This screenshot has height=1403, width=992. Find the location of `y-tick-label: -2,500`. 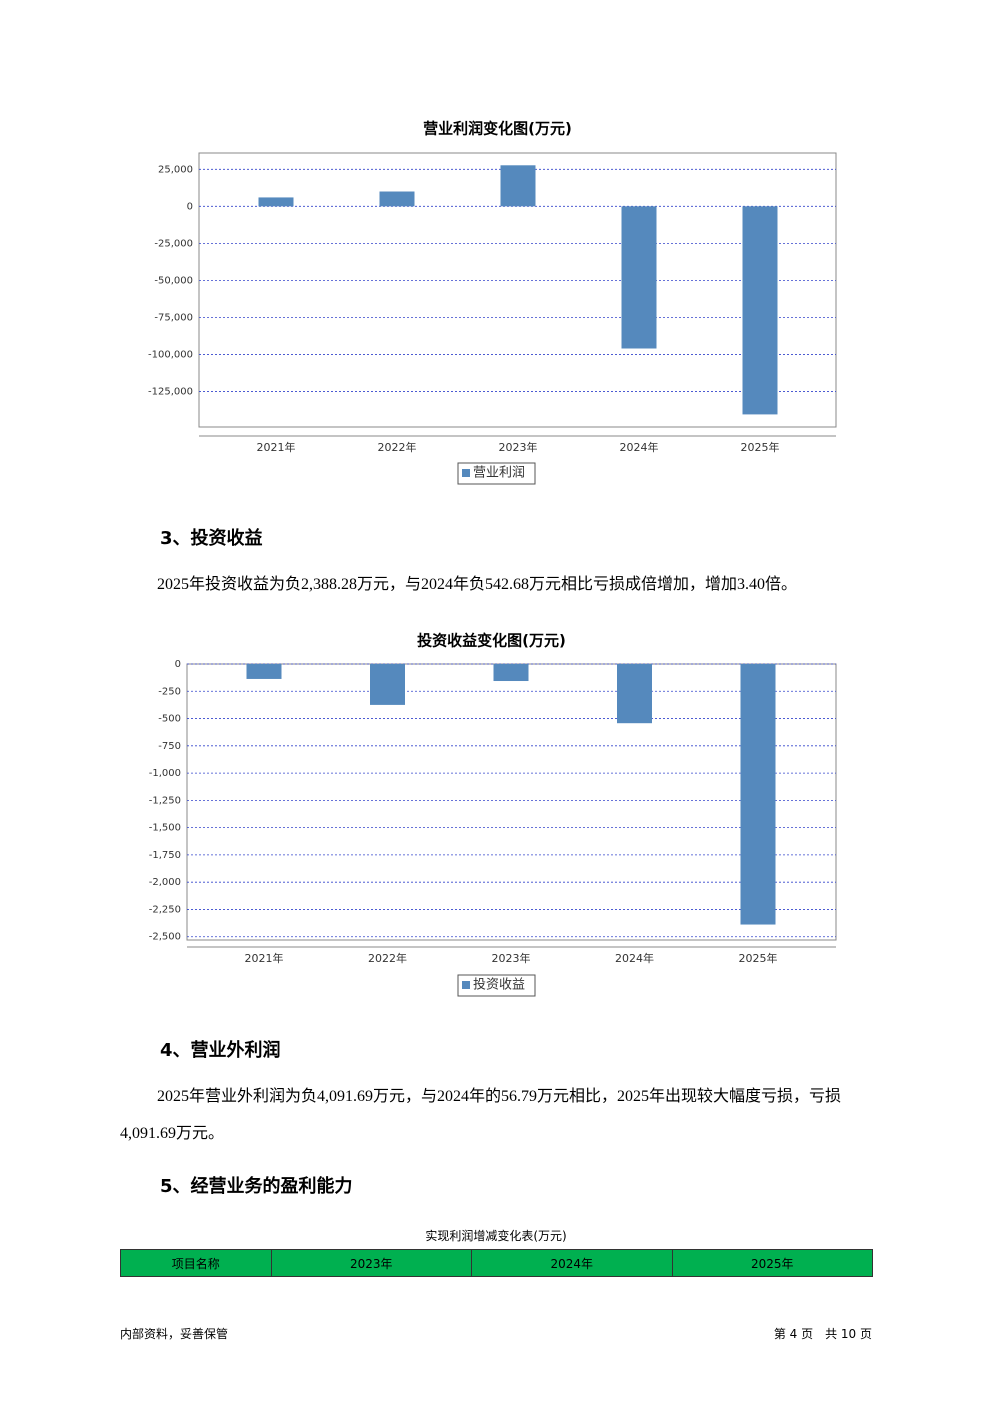

y-tick-label: -2,500 is located at coordinates (165, 937).